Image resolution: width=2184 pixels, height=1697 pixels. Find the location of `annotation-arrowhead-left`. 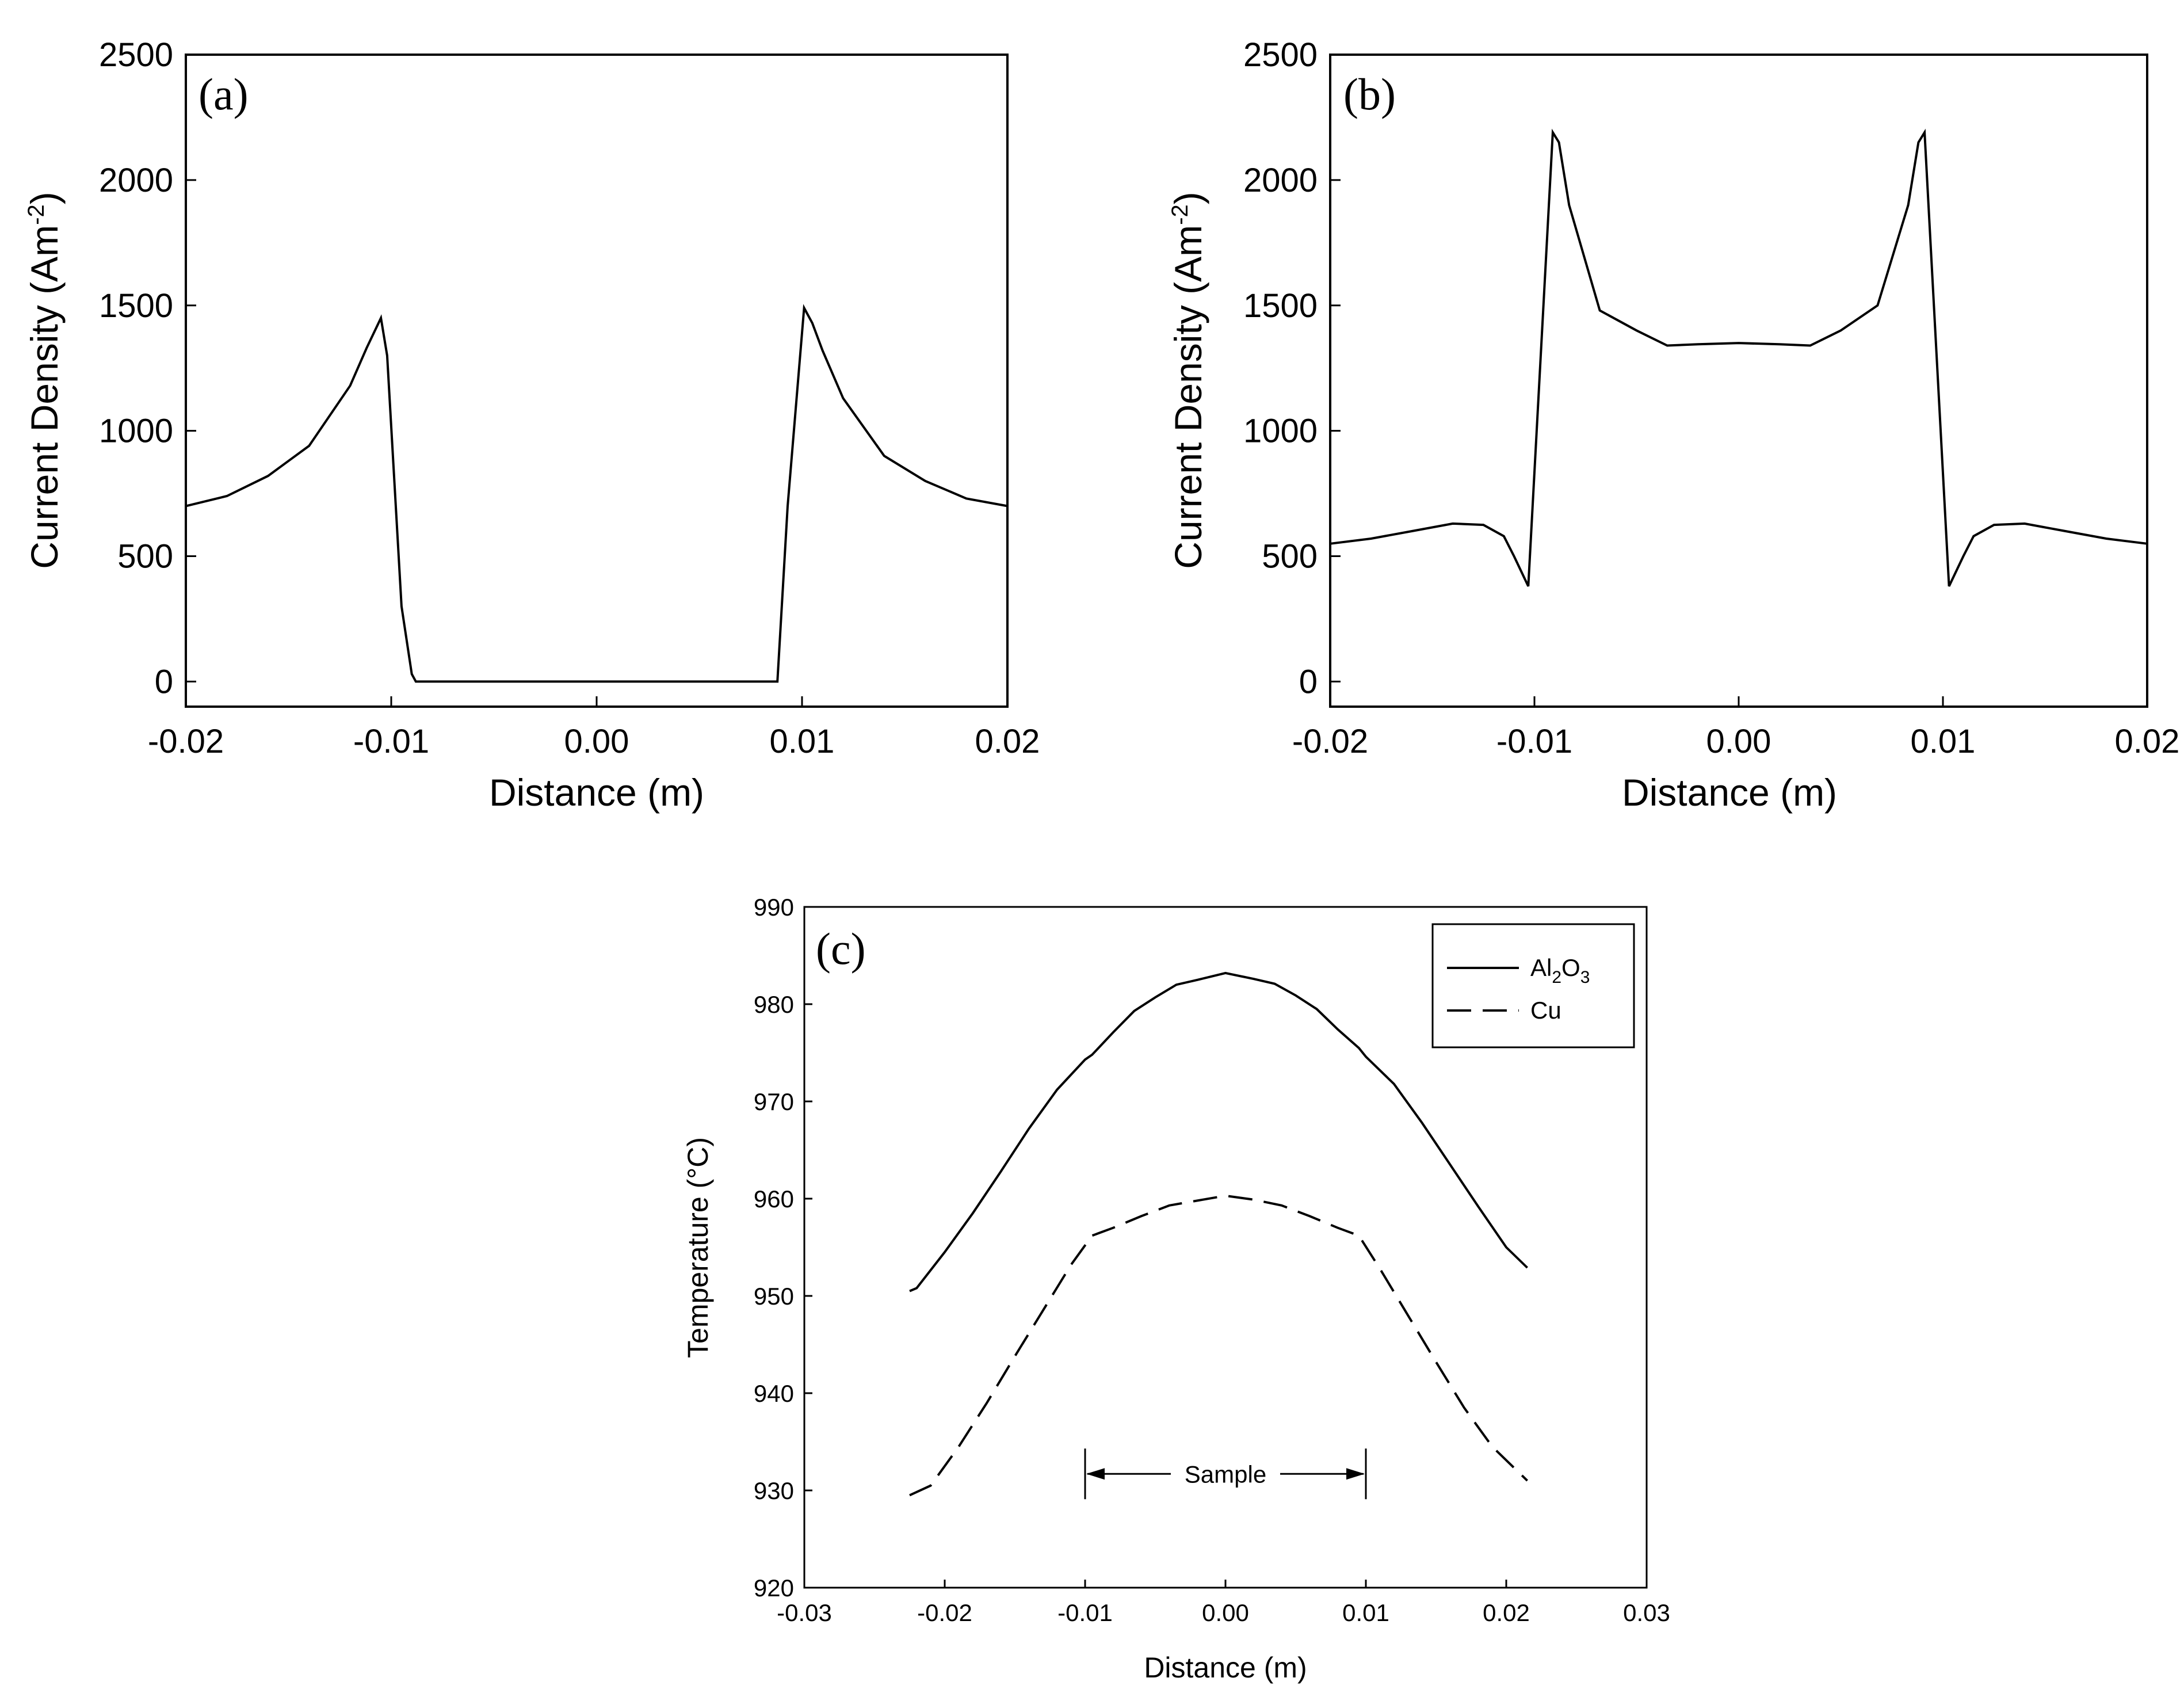

annotation-arrowhead-left is located at coordinates (1095, 1474).